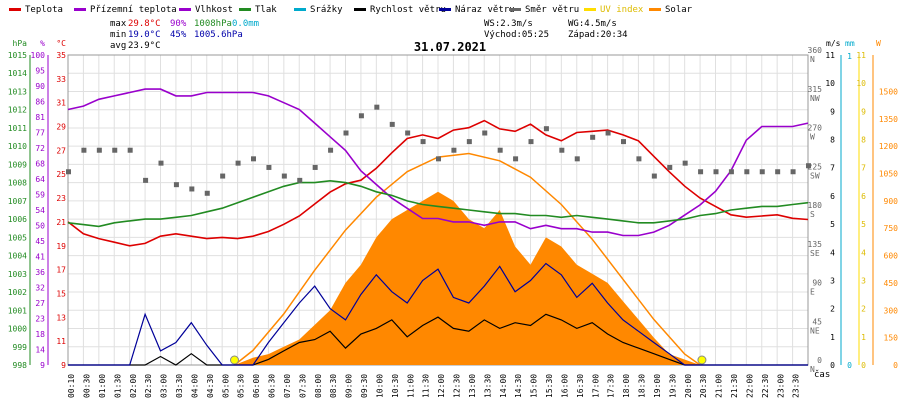 Image resolution: width=900 pixels, height=400 pixels. I want to click on x-tick-label: 17:30, so click(611, 386).